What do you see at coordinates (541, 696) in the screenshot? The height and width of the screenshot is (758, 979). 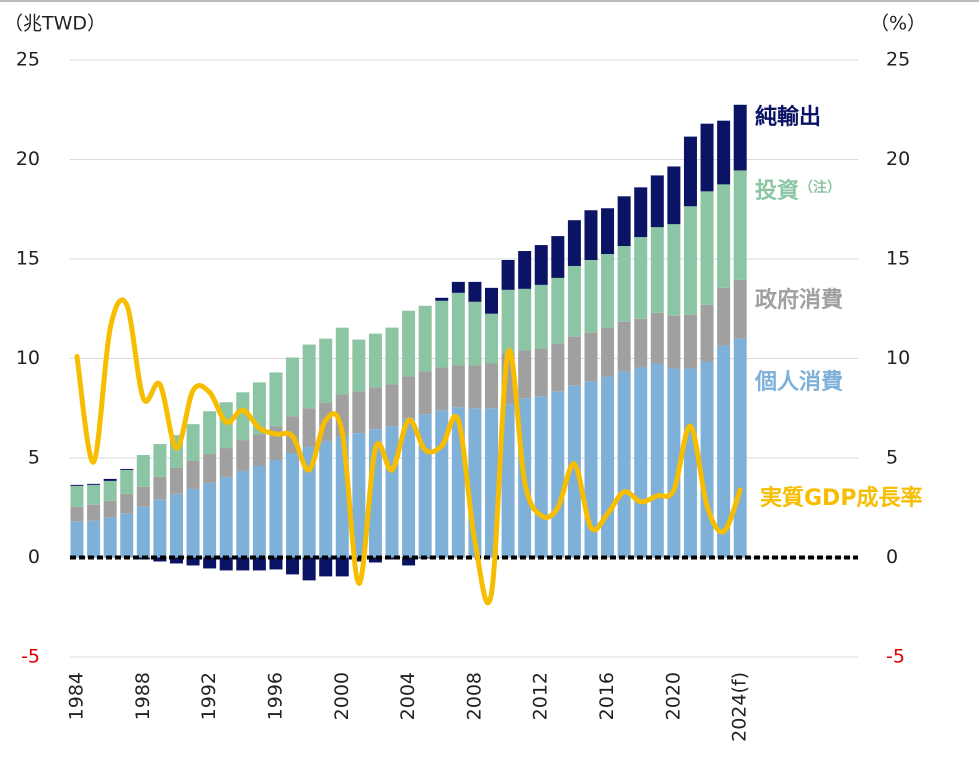 I see `x-tick-label: 2012` at bounding box center [541, 696].